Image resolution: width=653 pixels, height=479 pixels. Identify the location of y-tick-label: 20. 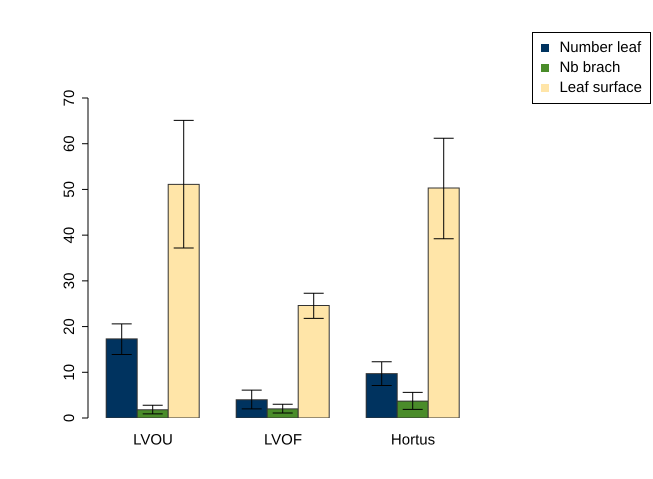
(69, 326).